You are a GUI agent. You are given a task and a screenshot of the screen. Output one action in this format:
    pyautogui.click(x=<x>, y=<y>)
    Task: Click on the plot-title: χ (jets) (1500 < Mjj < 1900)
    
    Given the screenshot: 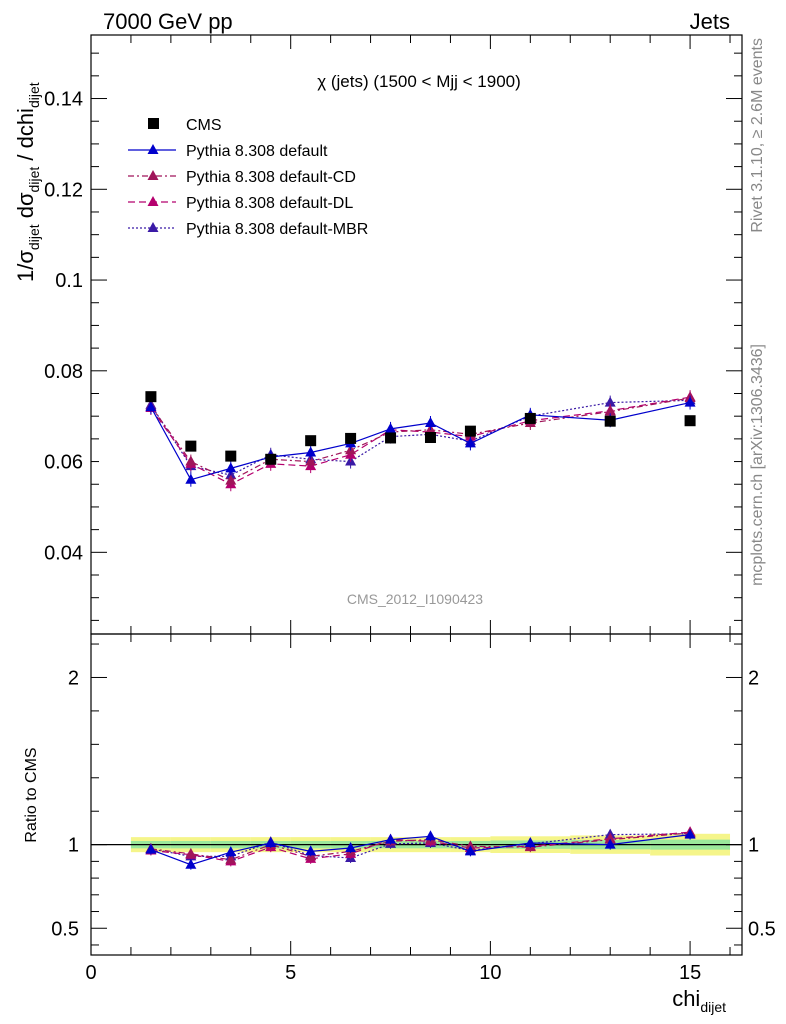 What is the action you would take?
    pyautogui.click(x=419, y=81)
    